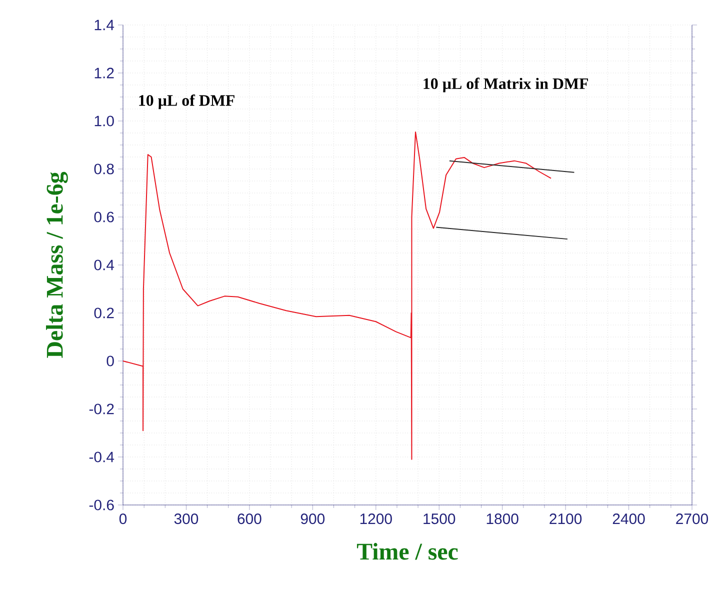 This screenshot has height=594, width=714. What do you see at coordinates (104, 169) in the screenshot?
I see `y-tick-label: 0.8` at bounding box center [104, 169].